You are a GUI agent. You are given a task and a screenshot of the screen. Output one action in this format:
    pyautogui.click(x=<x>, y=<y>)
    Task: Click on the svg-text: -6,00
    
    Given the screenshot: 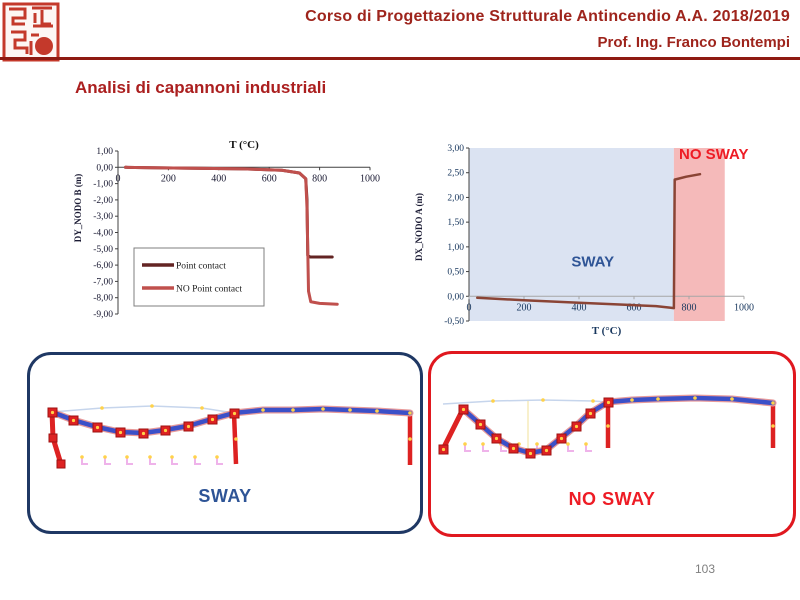 What is the action you would take?
    pyautogui.click(x=103, y=266)
    